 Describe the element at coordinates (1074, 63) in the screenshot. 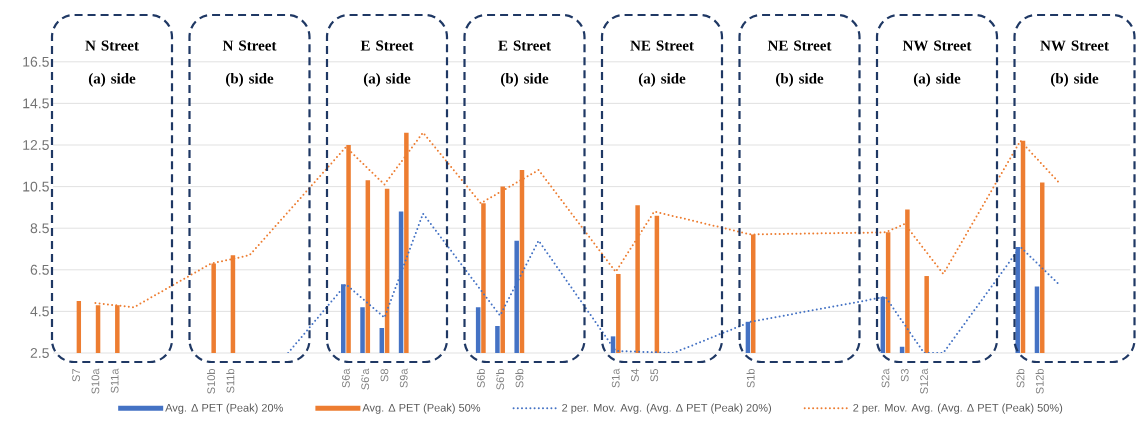

I see `text: NW Street (b) side` at that location.